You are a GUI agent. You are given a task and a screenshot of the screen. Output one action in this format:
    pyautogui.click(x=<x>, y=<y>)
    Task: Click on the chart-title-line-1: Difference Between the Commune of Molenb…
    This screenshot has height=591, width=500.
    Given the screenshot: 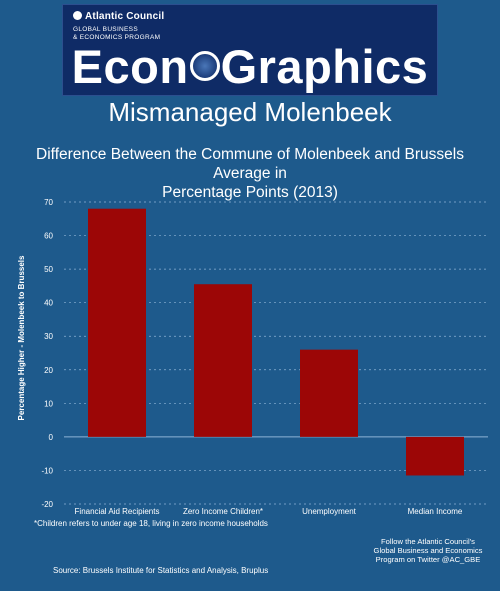 What is the action you would take?
    pyautogui.click(x=250, y=164)
    